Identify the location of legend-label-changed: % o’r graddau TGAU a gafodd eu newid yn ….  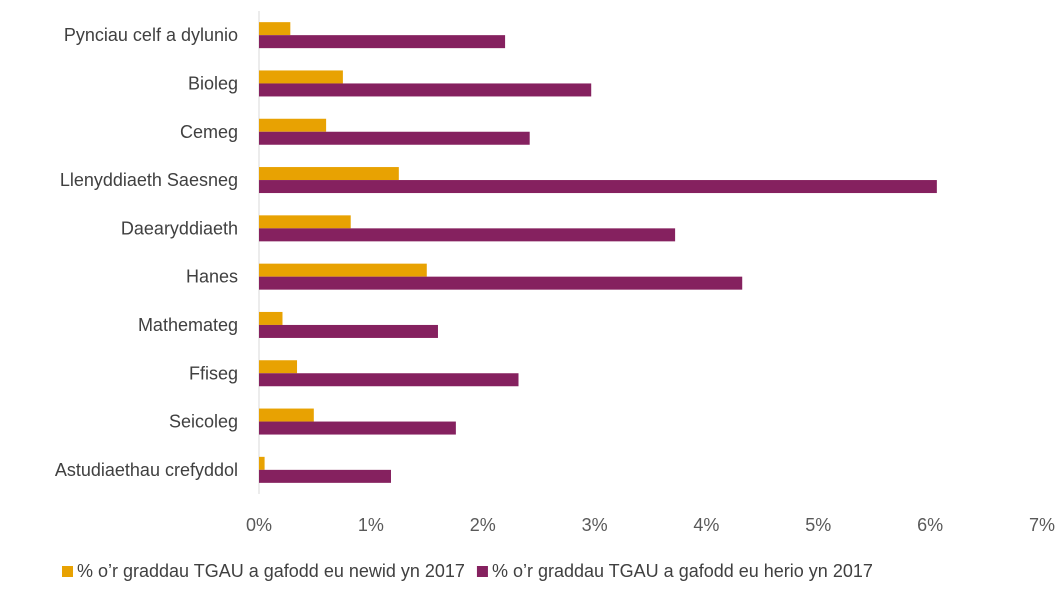
(271, 571).